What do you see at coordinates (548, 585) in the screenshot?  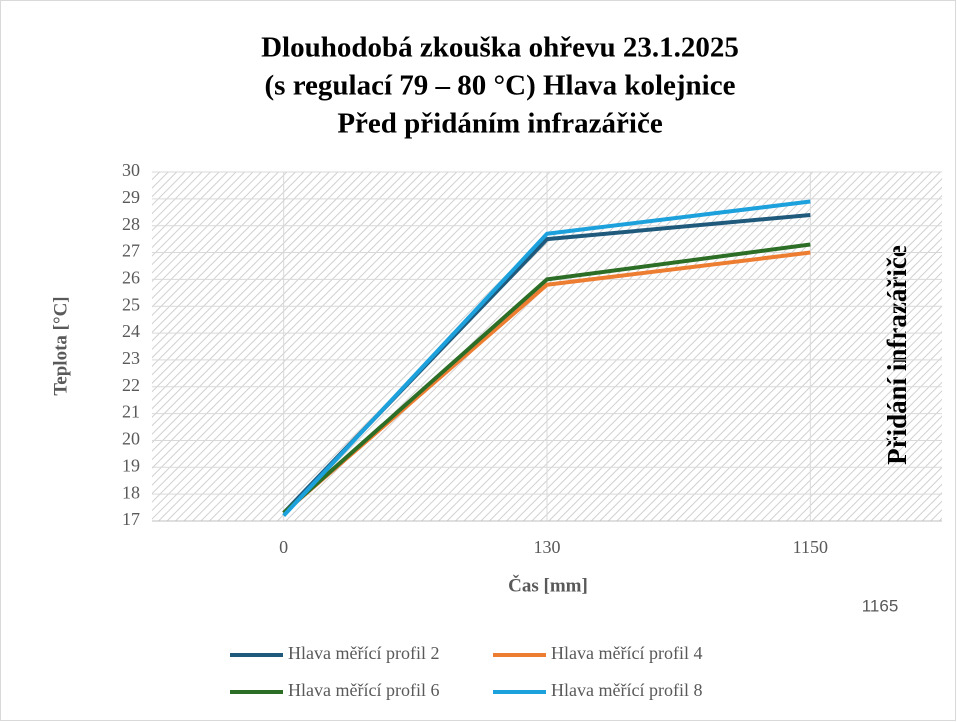 I see `x-axis-label: Čas [mm]` at bounding box center [548, 585].